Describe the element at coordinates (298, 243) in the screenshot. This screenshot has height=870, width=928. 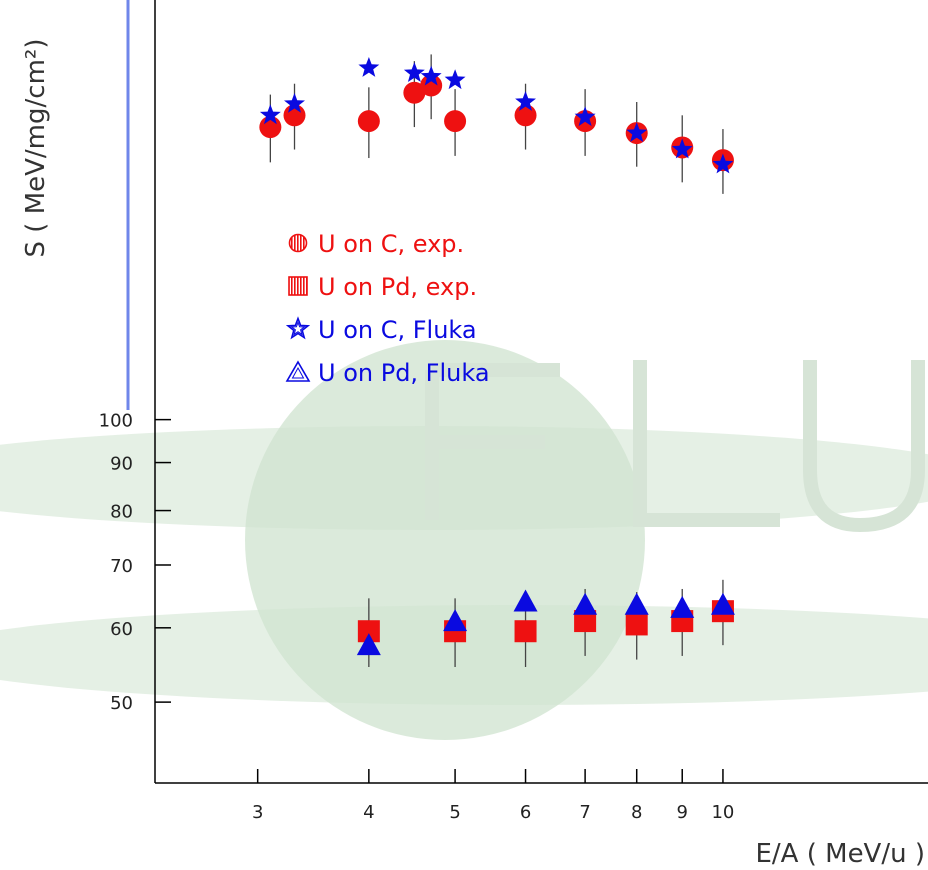
I see `legend-circle-marker` at that location.